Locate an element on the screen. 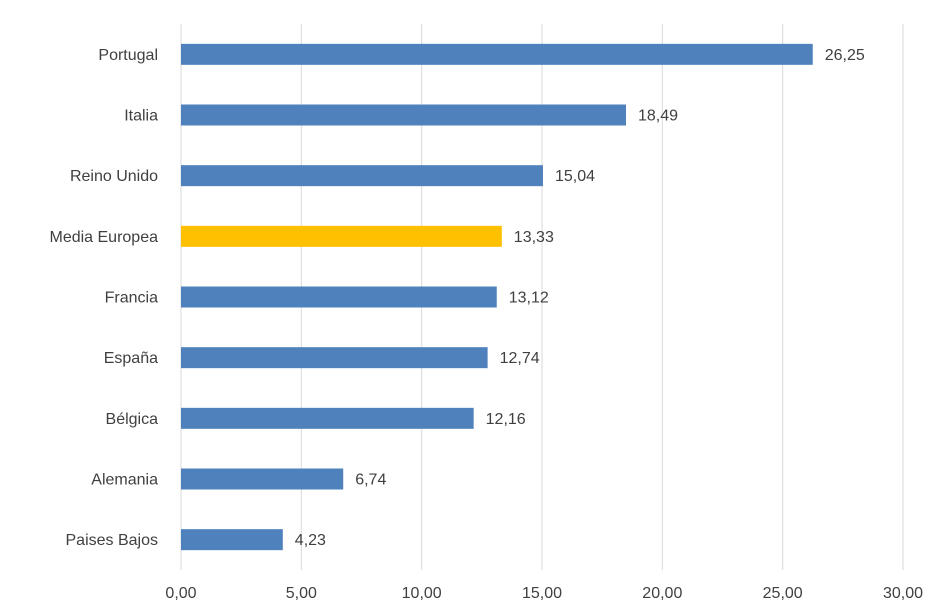  category-label: Alemania is located at coordinates (124, 480).